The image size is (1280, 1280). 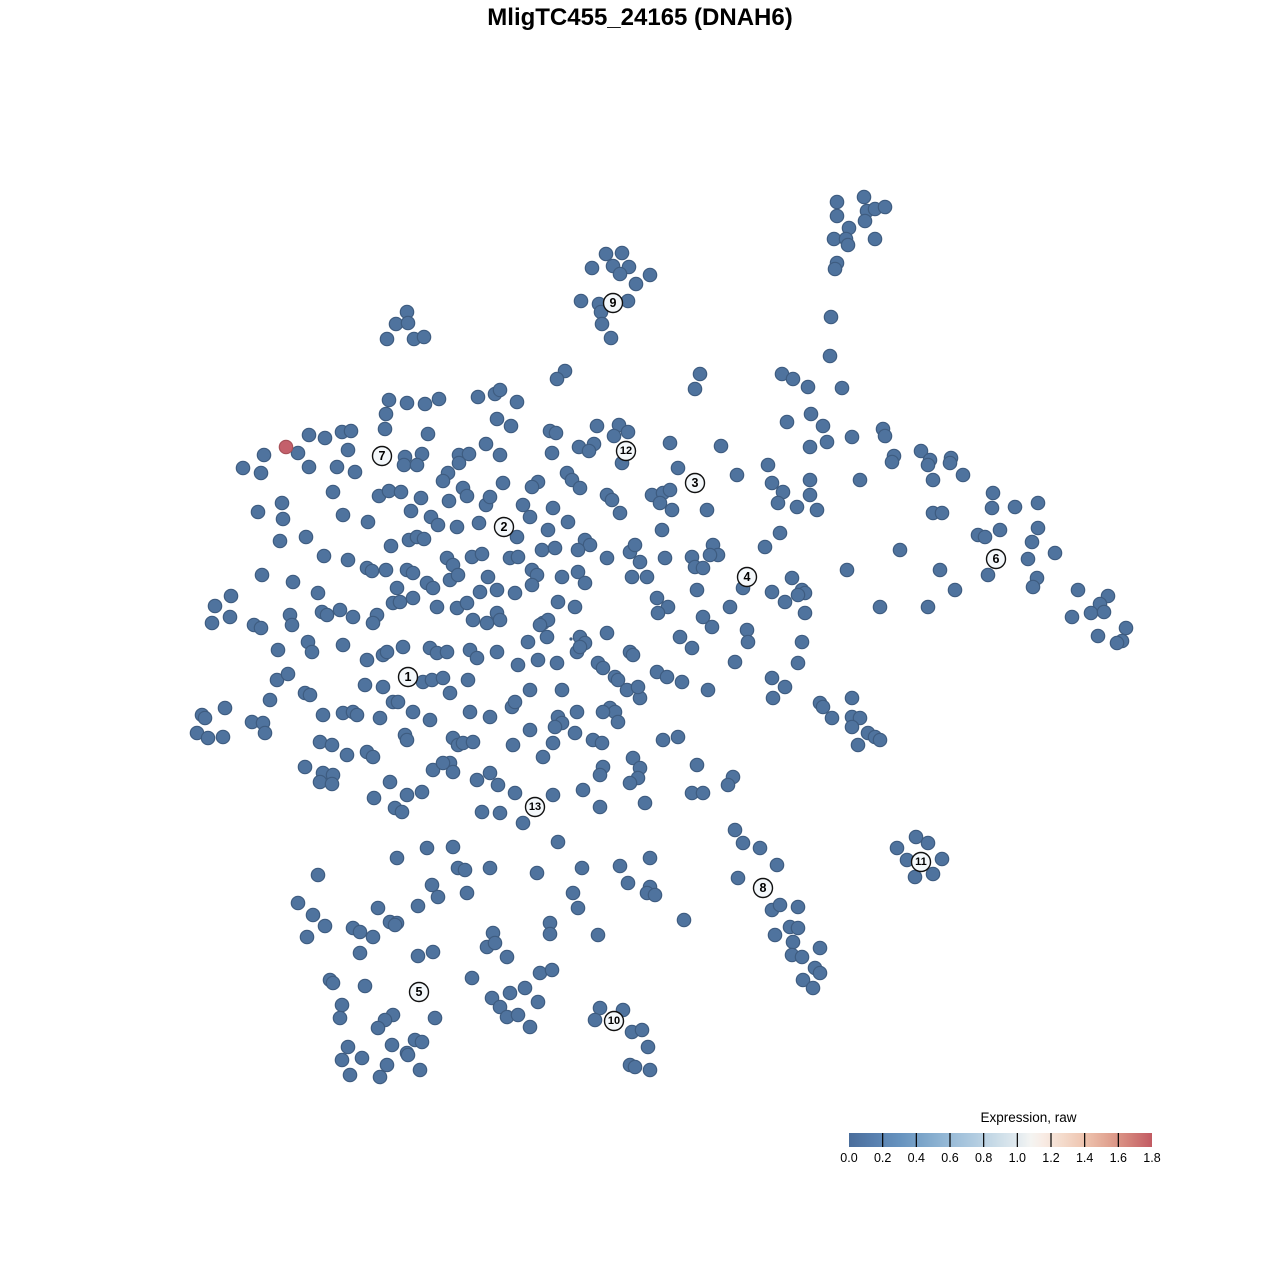 I want to click on cluster-label-text: 11, so click(x=921, y=862).